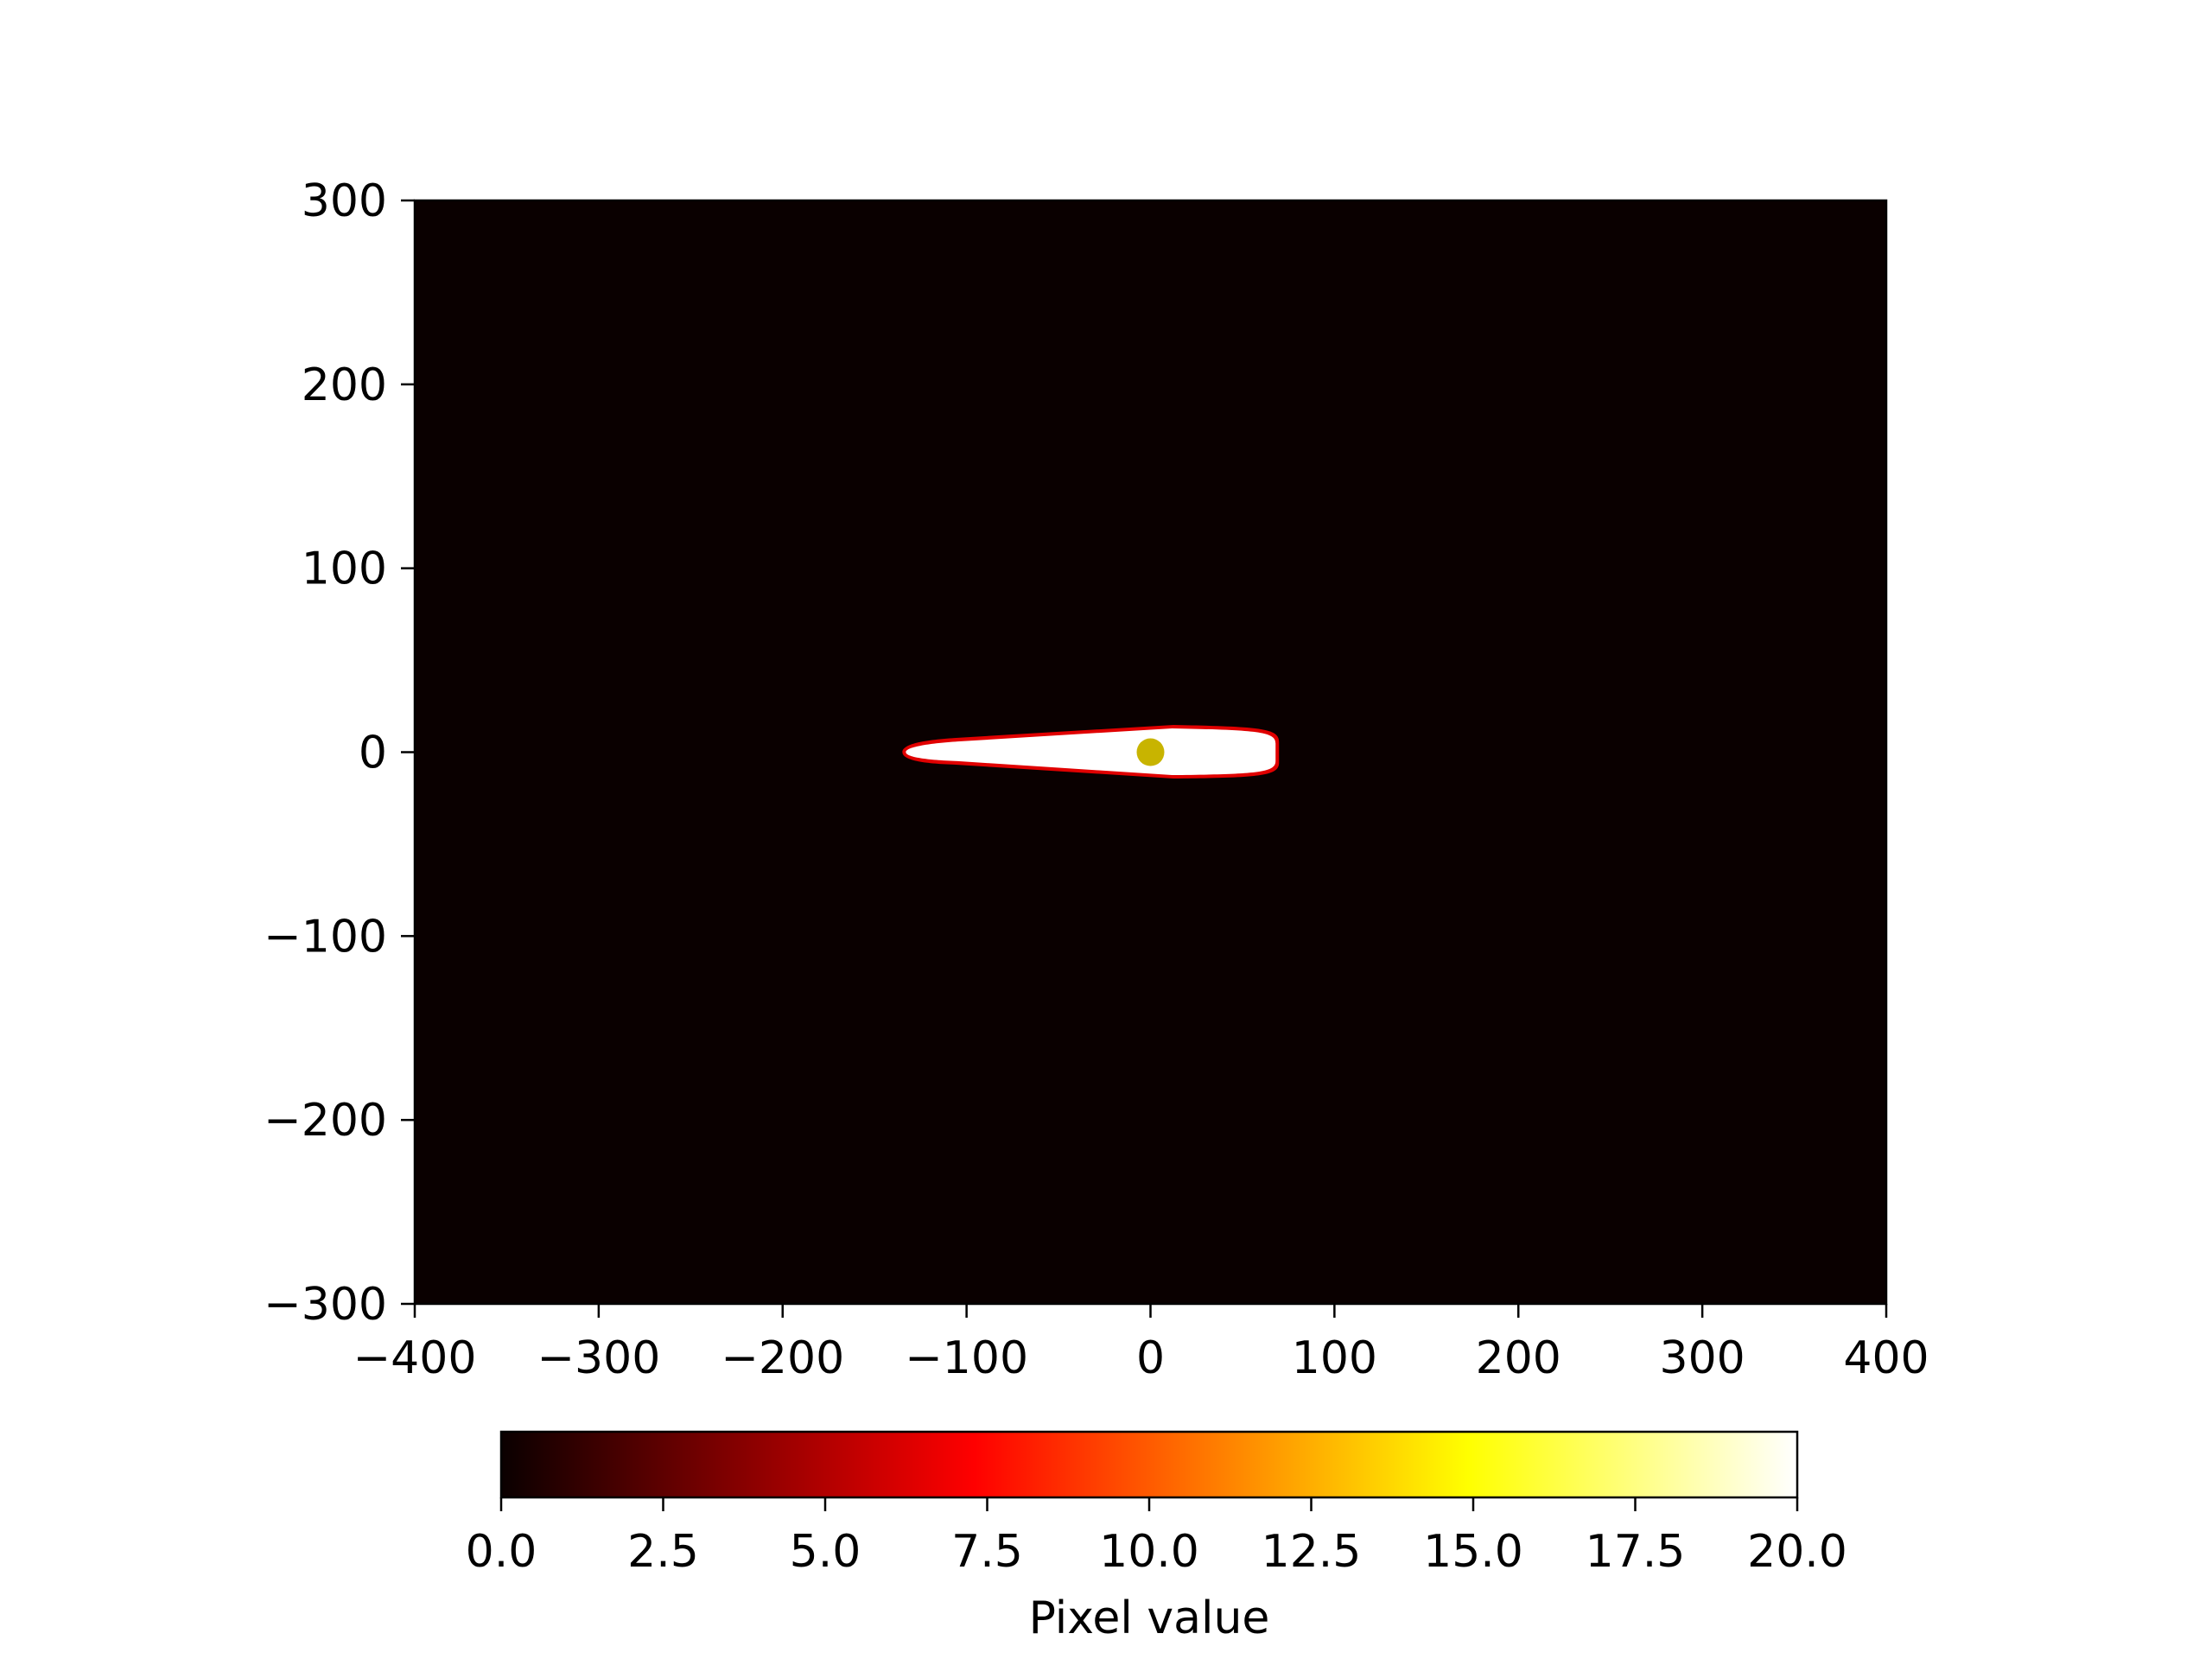 The height and width of the screenshot is (1659, 2212). What do you see at coordinates (1518, 1358) in the screenshot?
I see `x-tick-label: 200` at bounding box center [1518, 1358].